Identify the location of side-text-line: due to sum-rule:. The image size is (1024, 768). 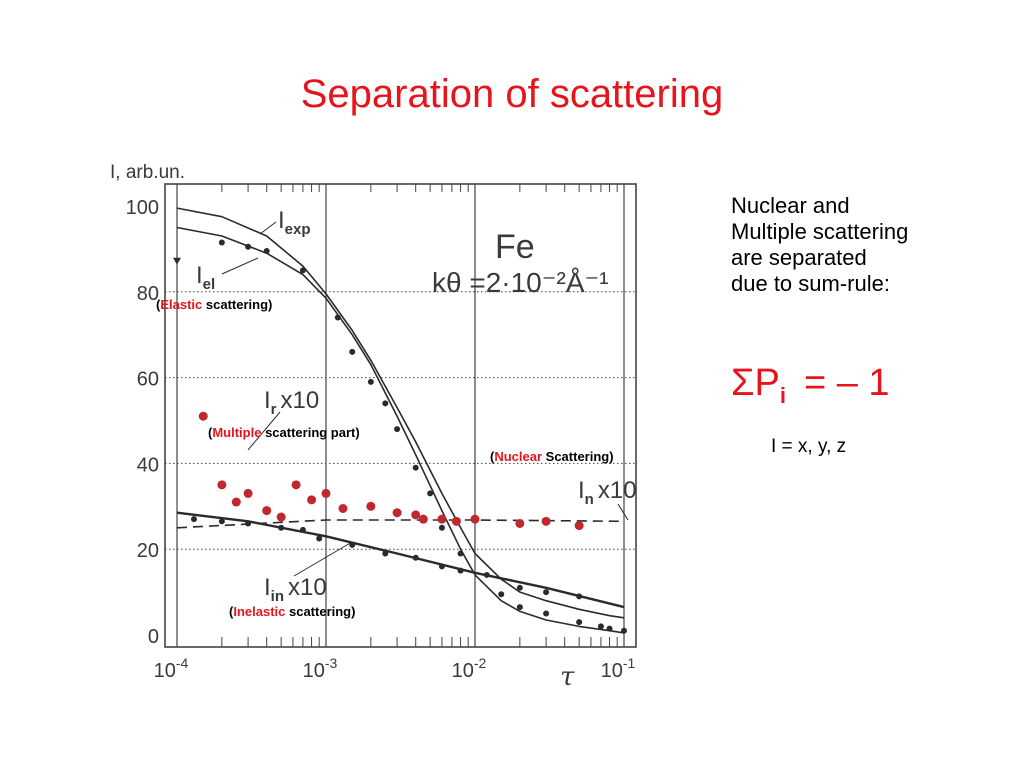
(810, 283).